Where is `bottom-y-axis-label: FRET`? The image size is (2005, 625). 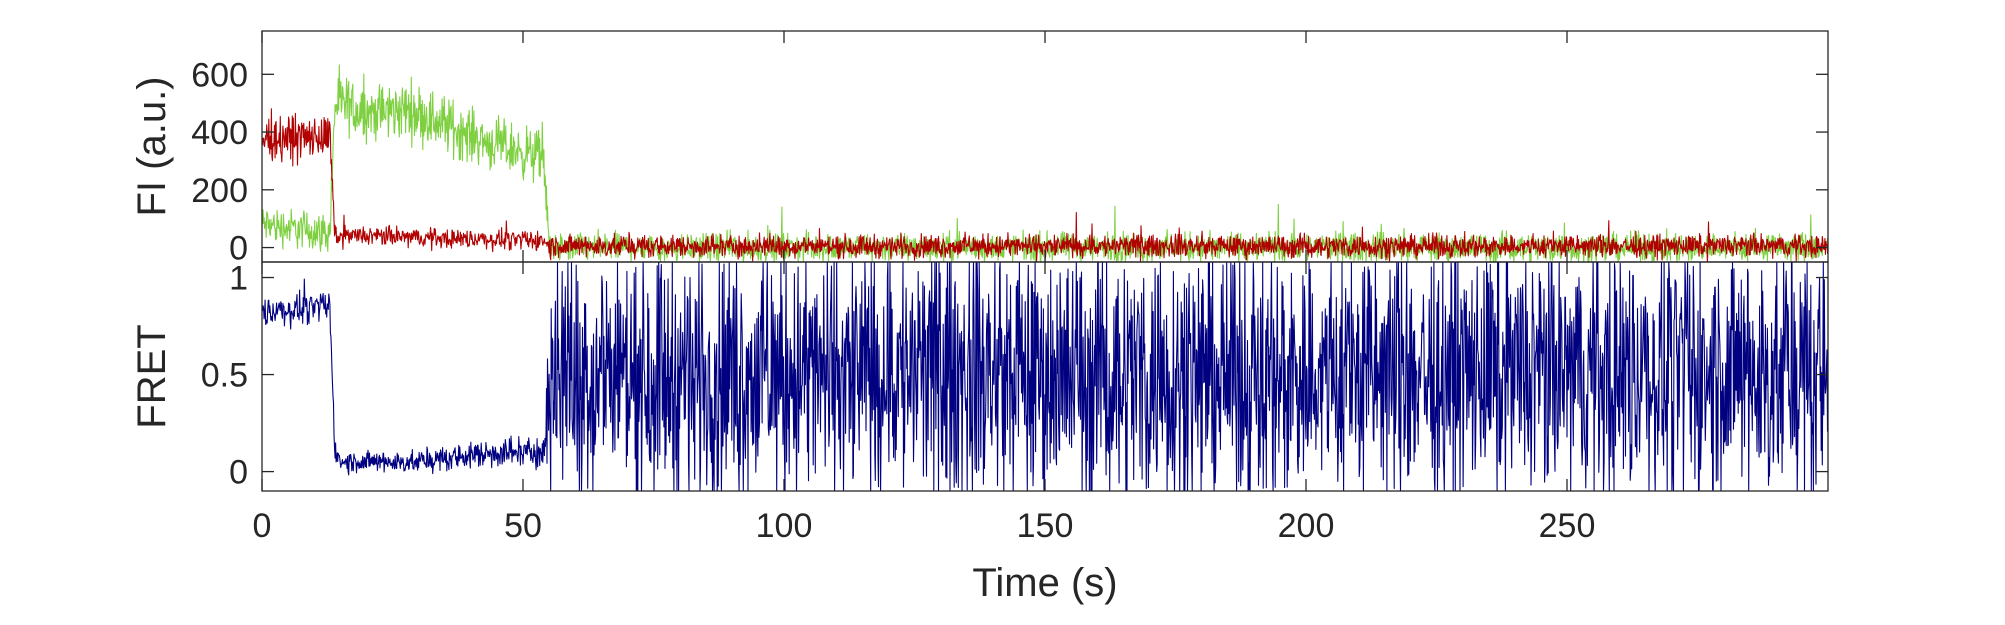
bottom-y-axis-label: FRET is located at coordinates (152, 376).